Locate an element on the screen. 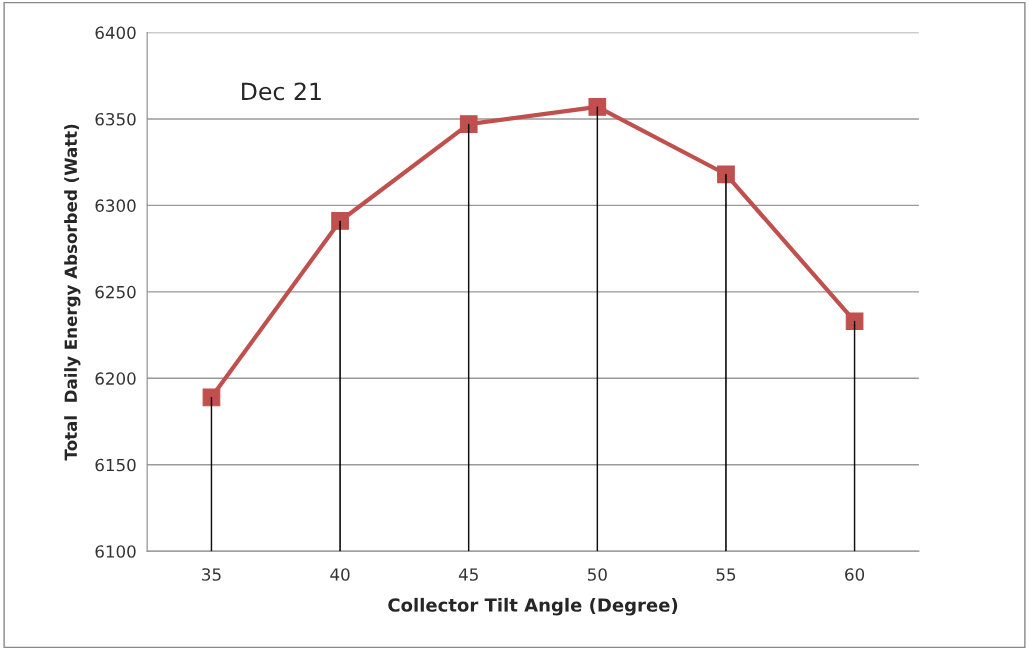 The image size is (1029, 650). y-tick-label: 6100 is located at coordinates (115, 551).